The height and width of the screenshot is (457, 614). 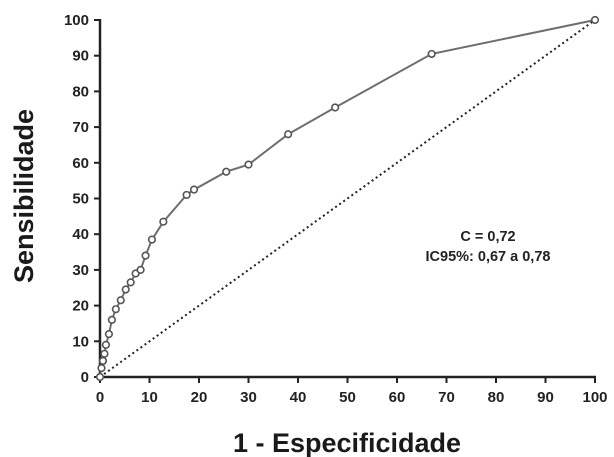 I want to click on y-tick-label: 10, so click(x=80, y=341).